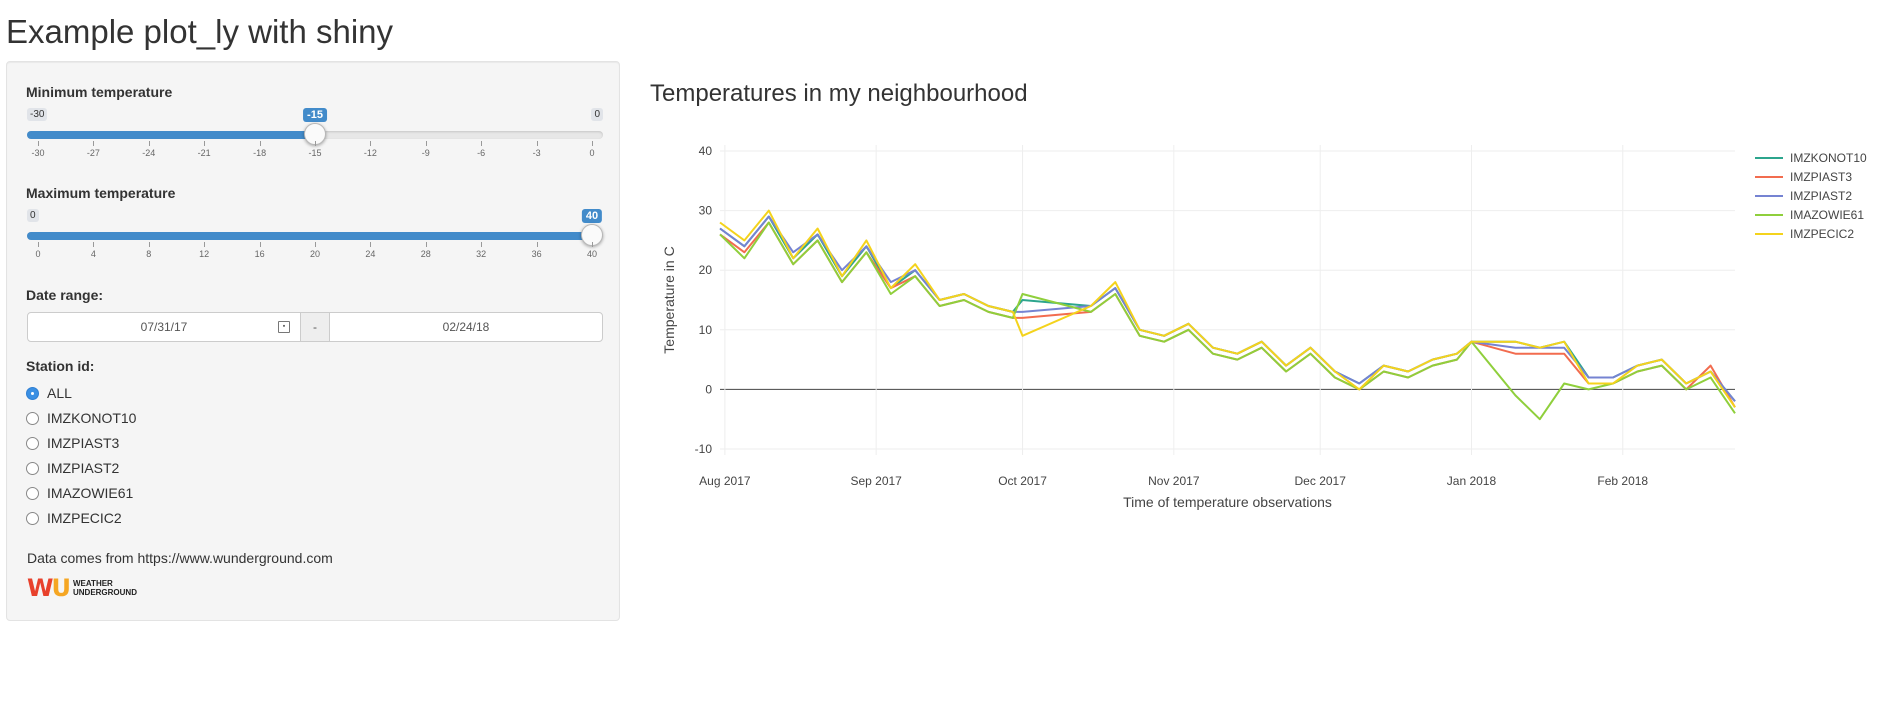 Image resolution: width=1900 pixels, height=717 pixels. What do you see at coordinates (706, 211) in the screenshot?
I see `y-tick-label: 30` at bounding box center [706, 211].